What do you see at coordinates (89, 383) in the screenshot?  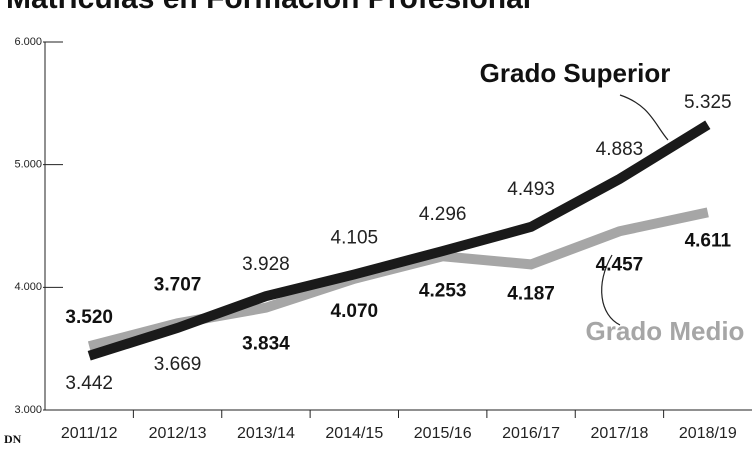 I see `value-label: 3.442` at bounding box center [89, 383].